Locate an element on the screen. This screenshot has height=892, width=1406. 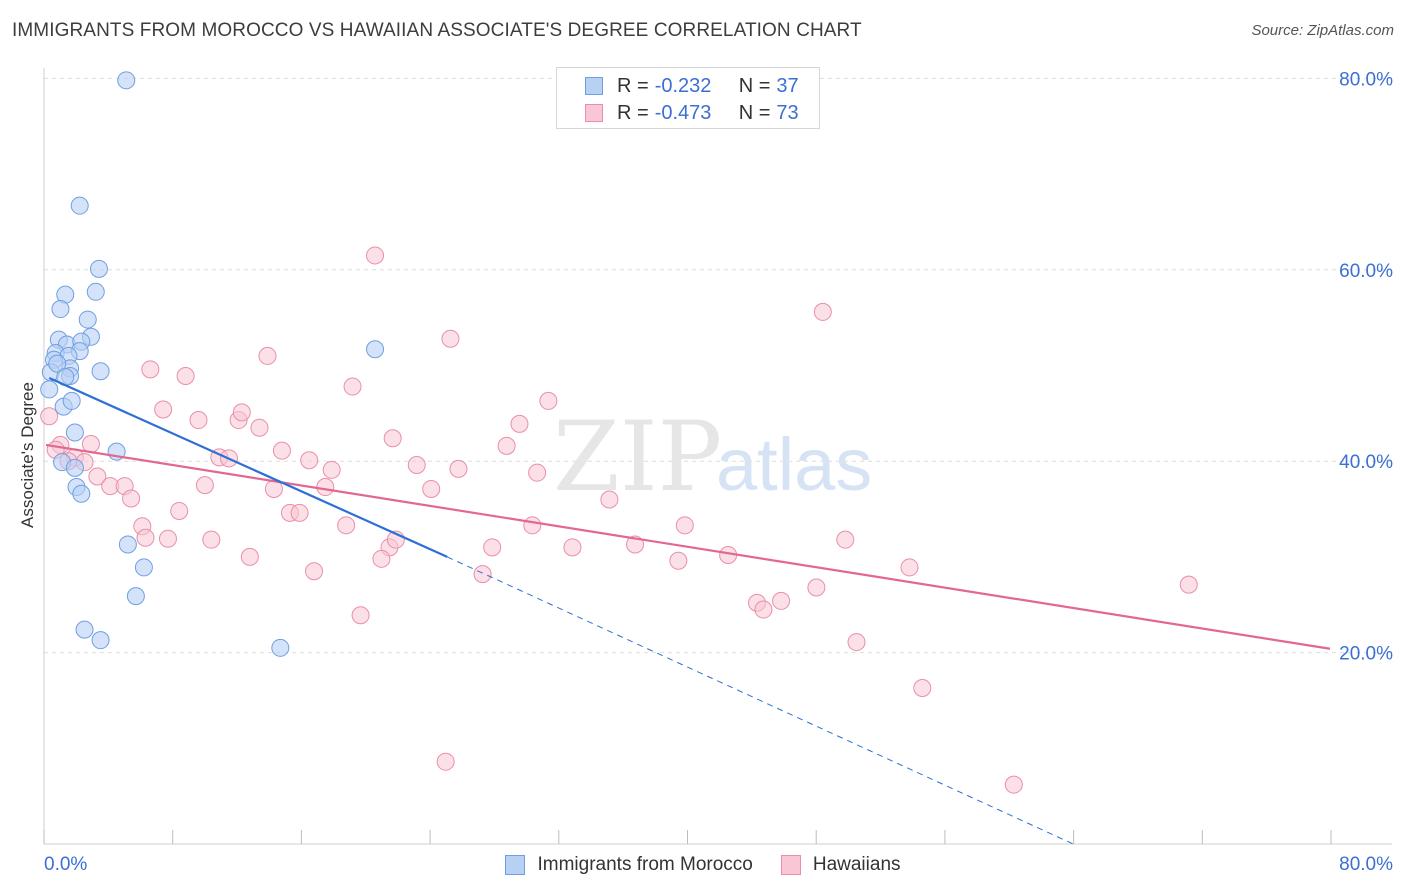
watermark-zip: ZIP is located at coordinates (637, 457).